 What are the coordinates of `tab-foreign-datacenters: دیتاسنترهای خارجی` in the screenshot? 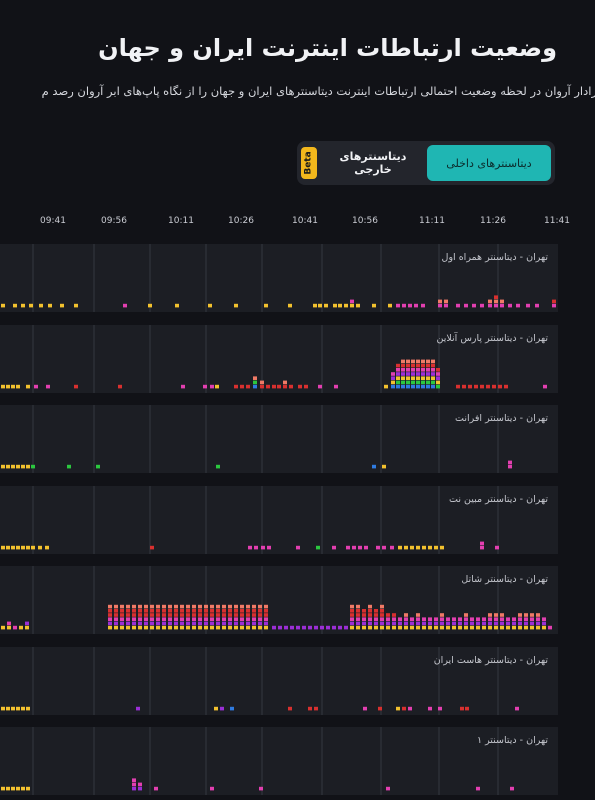 It's located at (373, 163).